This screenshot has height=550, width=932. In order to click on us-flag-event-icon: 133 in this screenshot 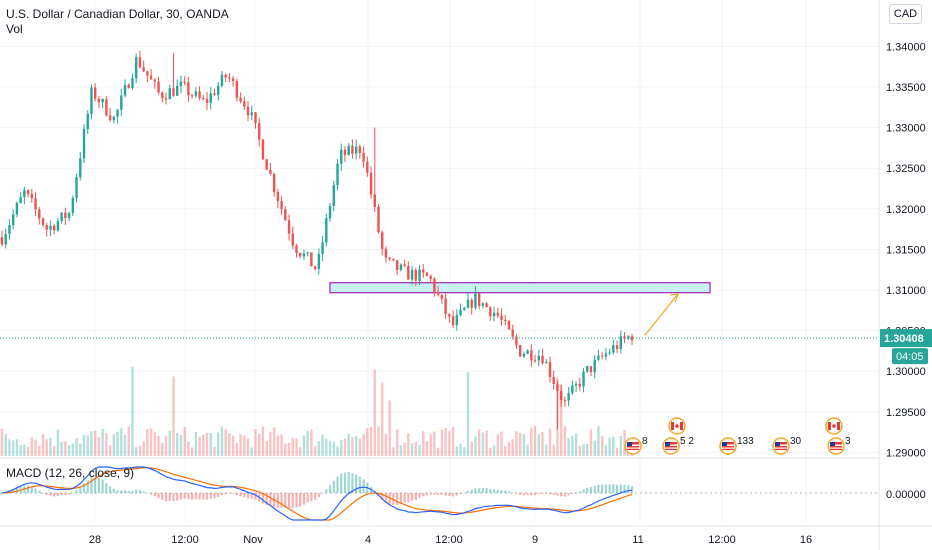, I will do `click(736, 445)`.